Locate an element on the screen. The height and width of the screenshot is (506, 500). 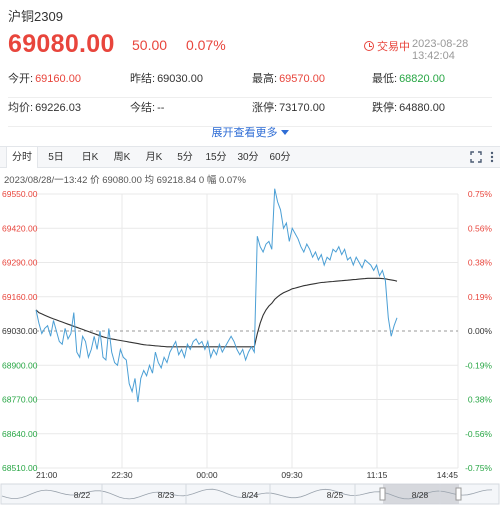
stat-limit-down: 跌停: 64880.00 is located at coordinates (408, 108).